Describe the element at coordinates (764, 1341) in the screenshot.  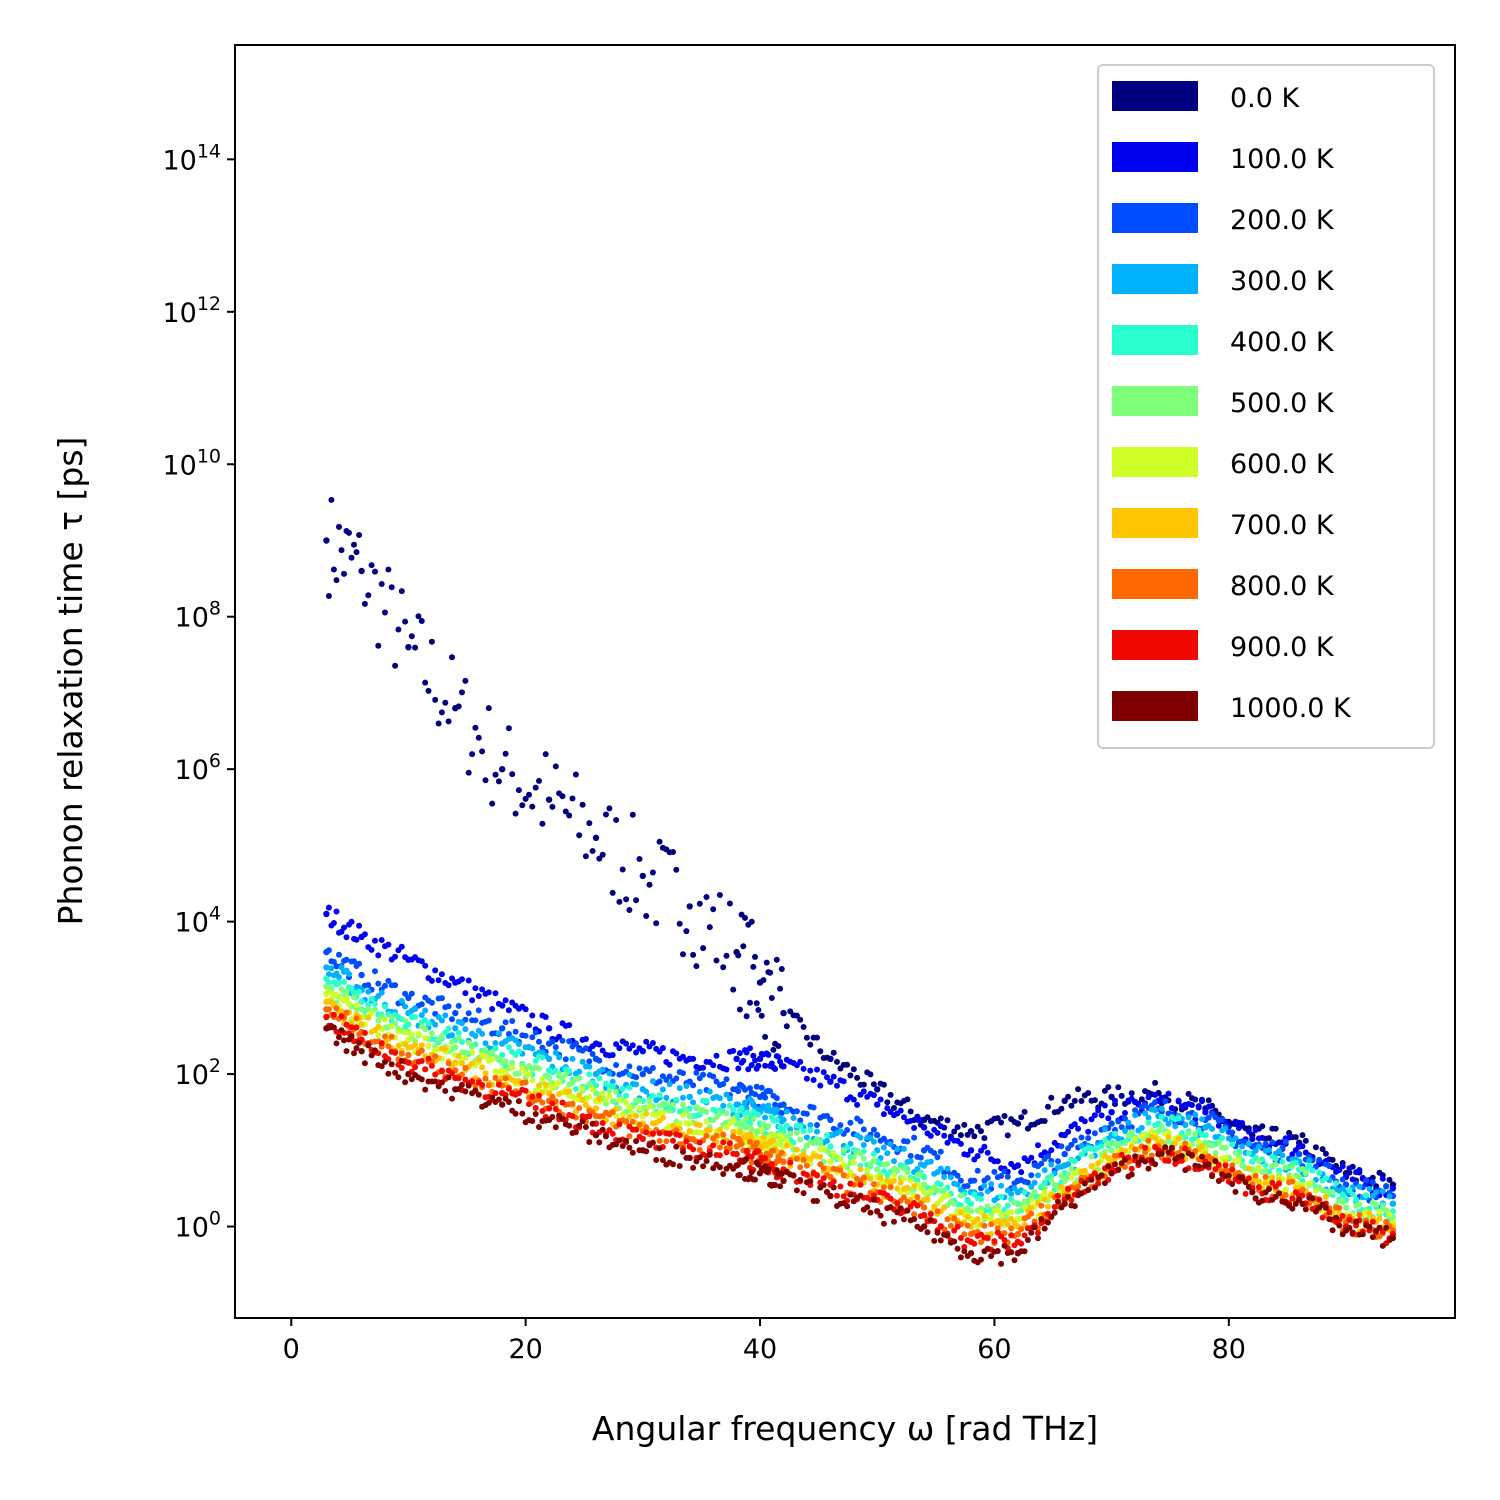
I see `x-axis-ticks: 0 20 40 60 80` at that location.